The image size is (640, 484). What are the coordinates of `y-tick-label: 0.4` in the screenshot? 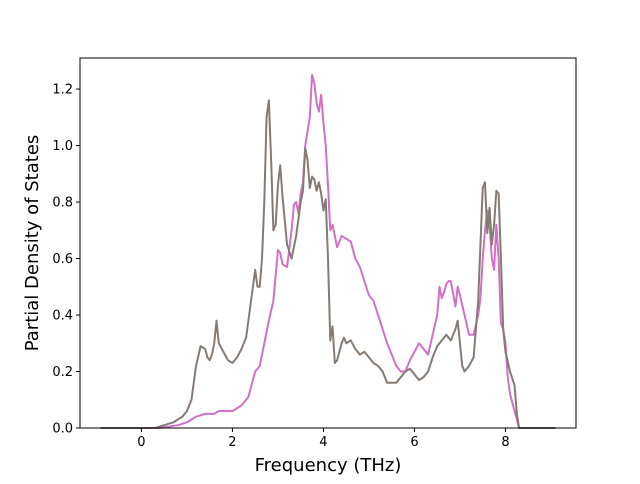 It's located at (62, 316).